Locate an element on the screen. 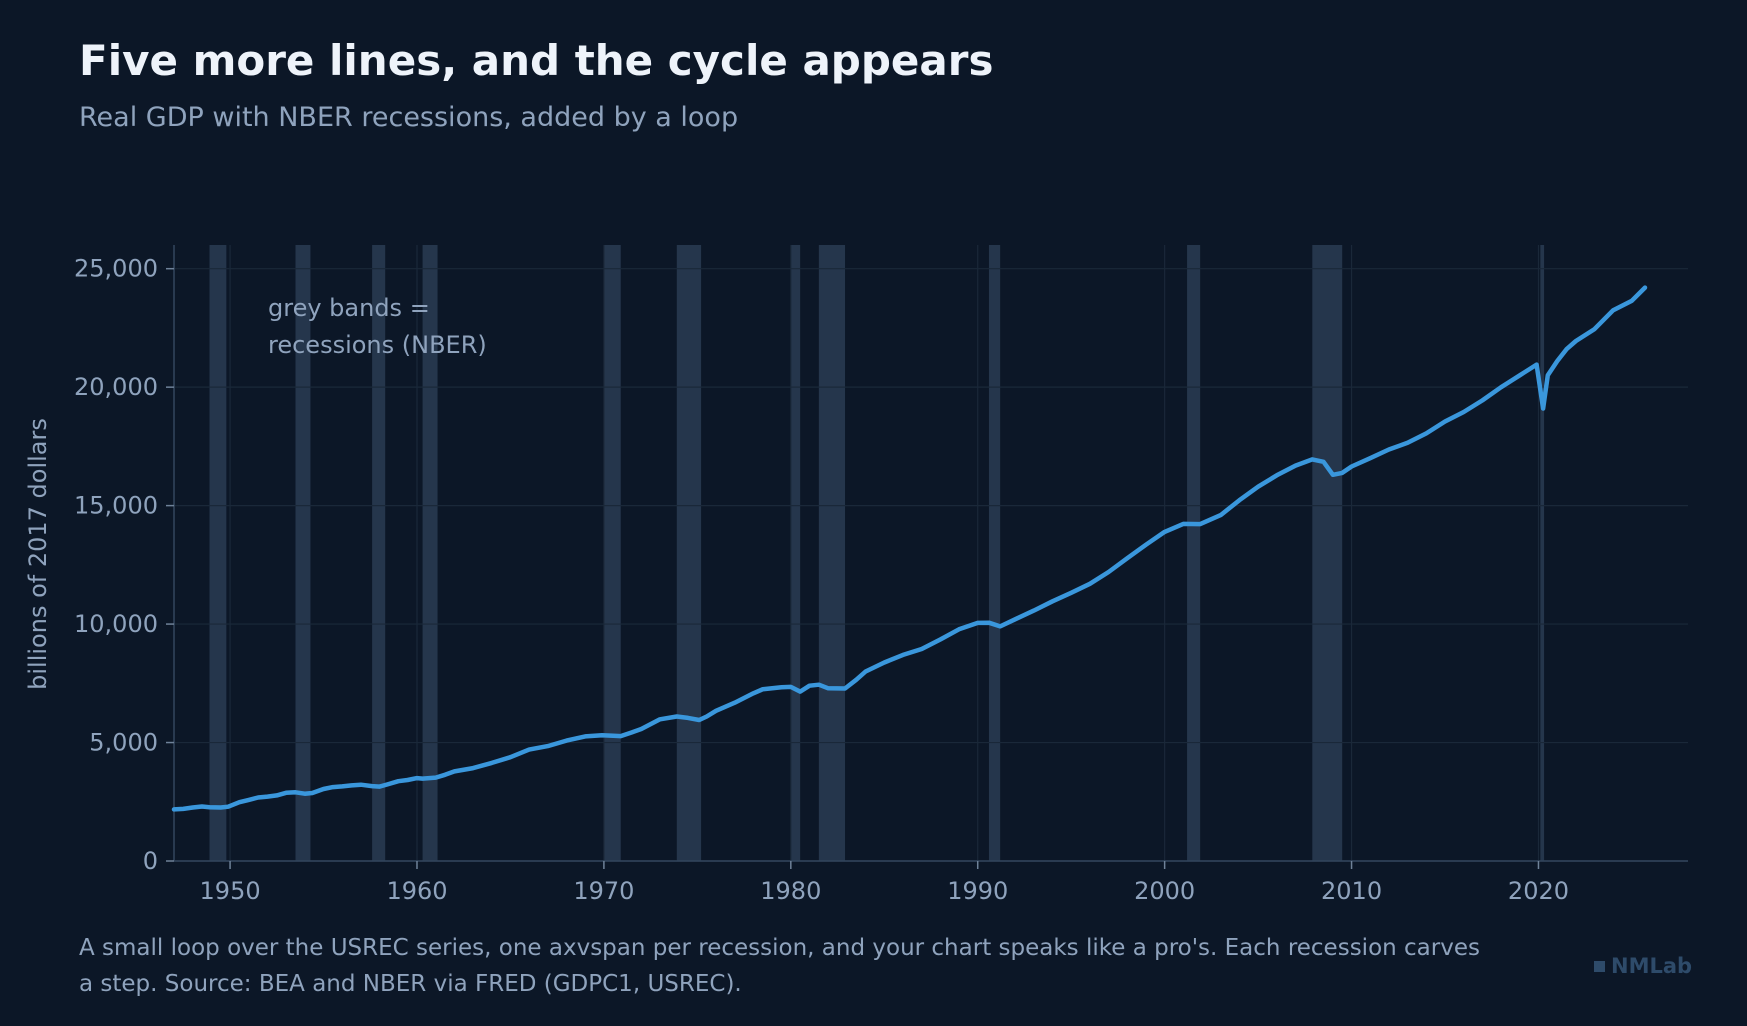  brand-logo: NMLab is located at coordinates (1643, 966).